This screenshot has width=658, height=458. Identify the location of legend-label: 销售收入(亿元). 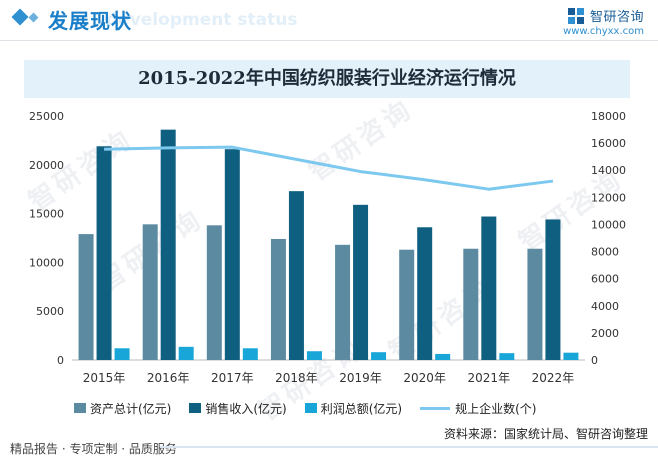
(246, 408).